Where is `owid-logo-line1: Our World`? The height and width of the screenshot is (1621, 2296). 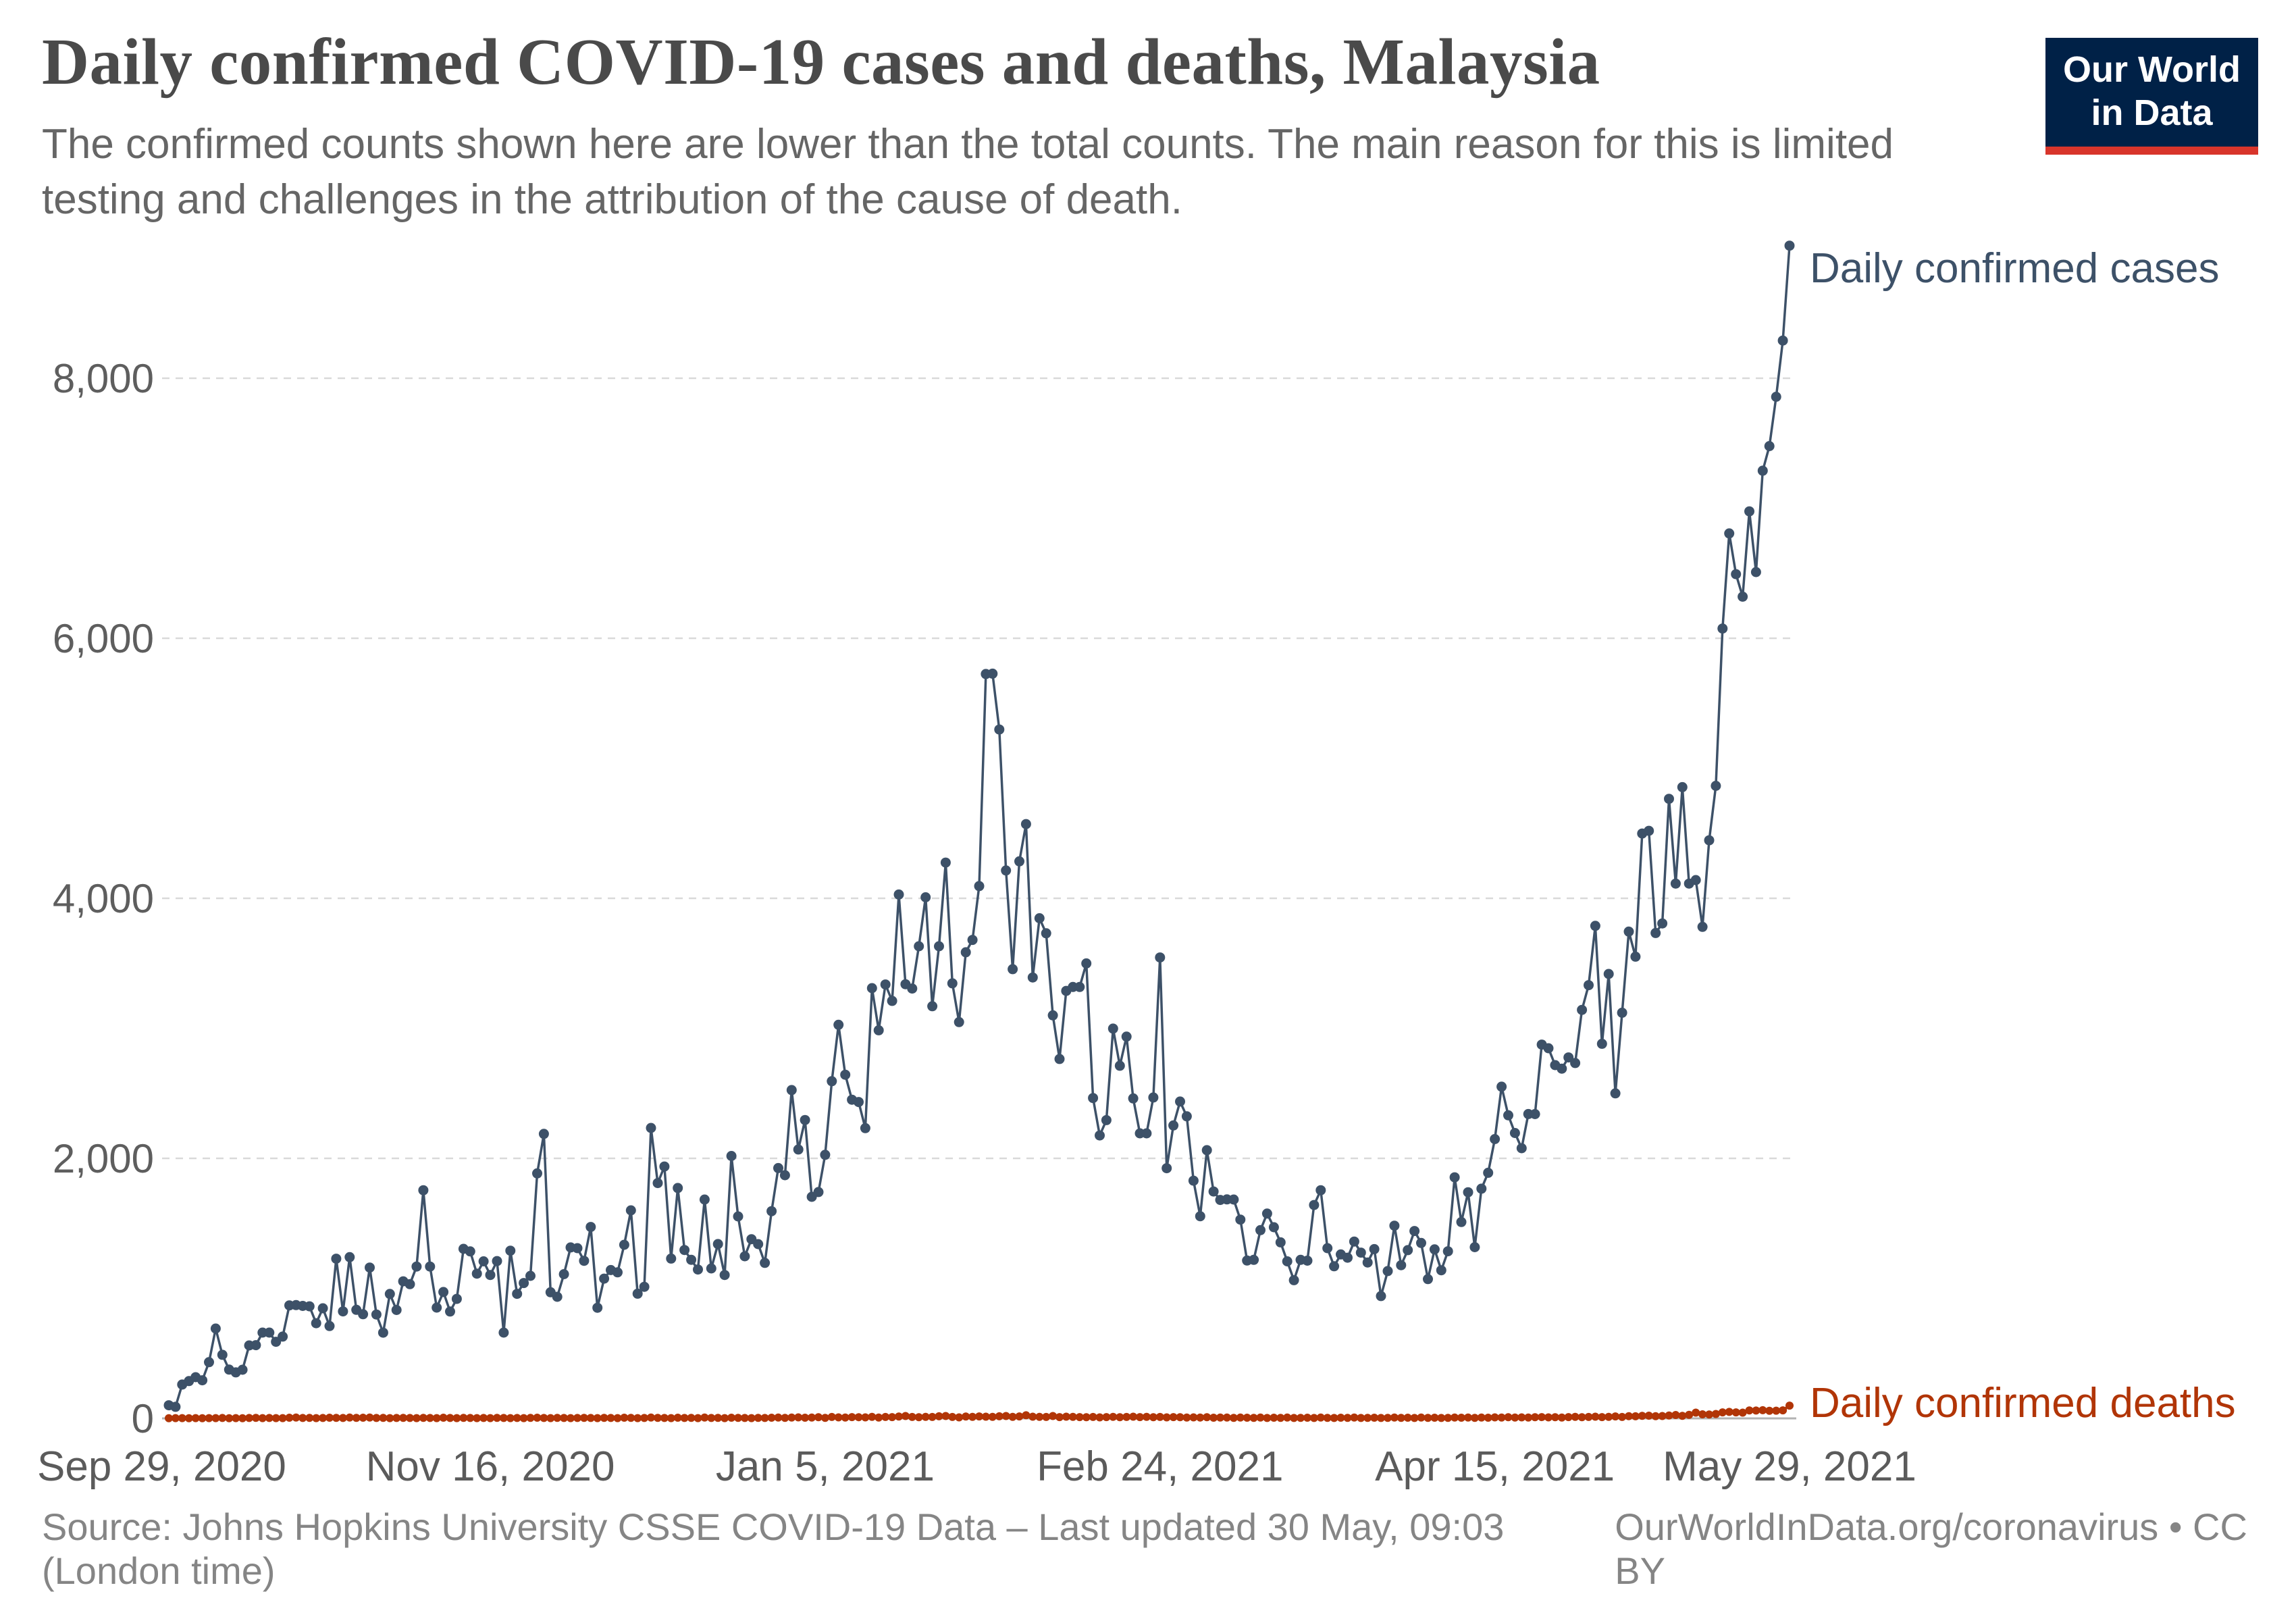 owid-logo-line1: Our World is located at coordinates (2152, 69).